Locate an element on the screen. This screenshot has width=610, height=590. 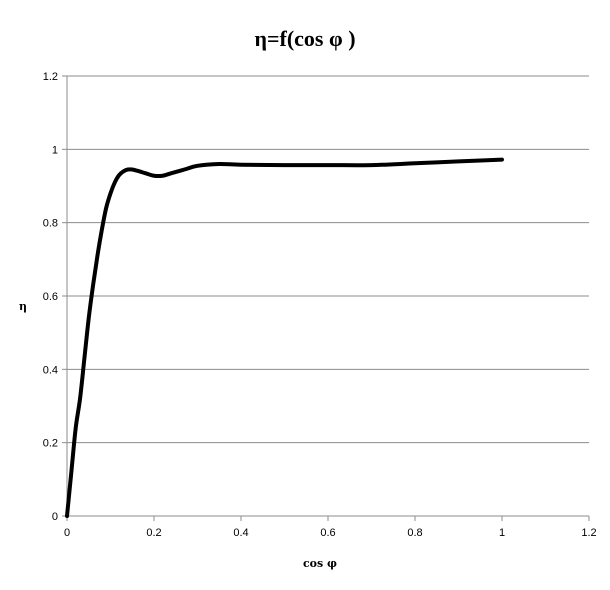
y-tick-label-4: 0.8 is located at coordinates (50, 224).